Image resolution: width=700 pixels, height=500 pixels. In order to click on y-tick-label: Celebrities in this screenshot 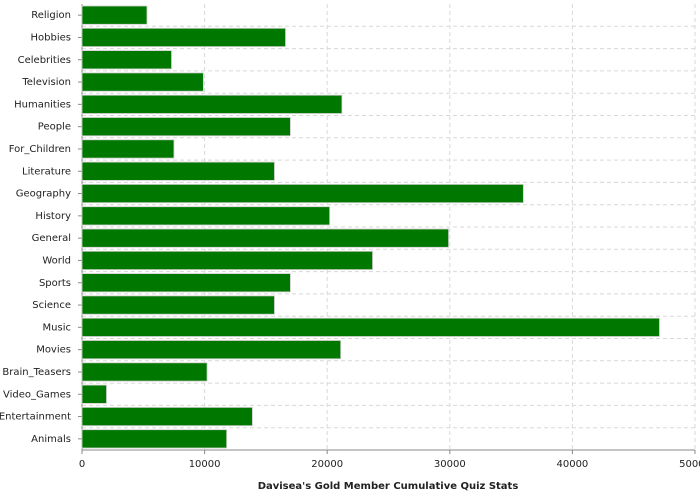, I will do `click(44, 60)`.